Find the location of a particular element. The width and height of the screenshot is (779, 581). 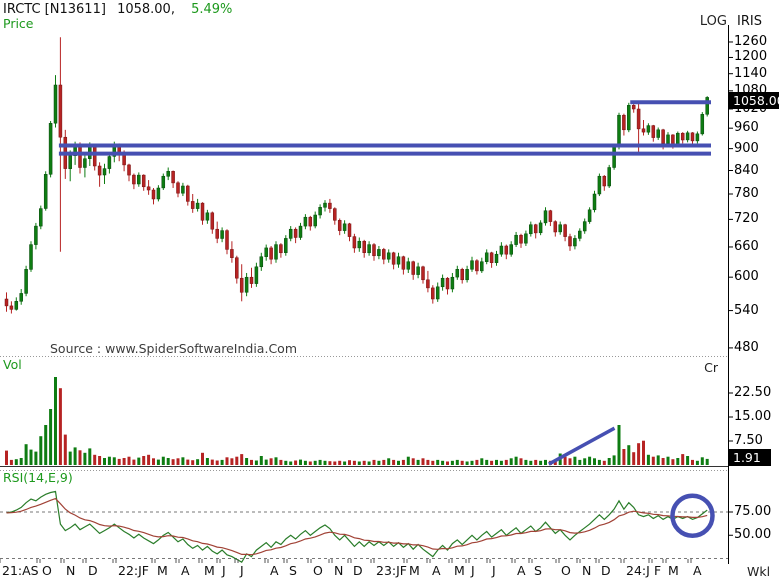

x-axis-month-label: 21:AS is located at coordinates (20, 570).